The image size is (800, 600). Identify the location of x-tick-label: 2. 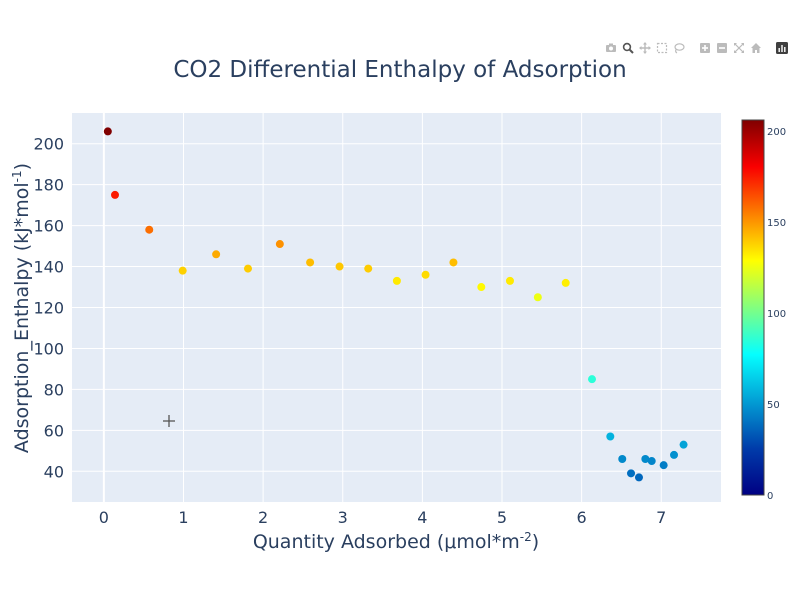
(263, 517).